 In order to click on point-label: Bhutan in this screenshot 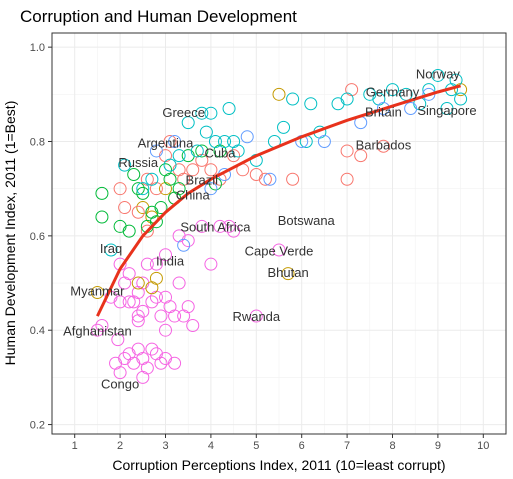, I will do `click(287, 272)`.